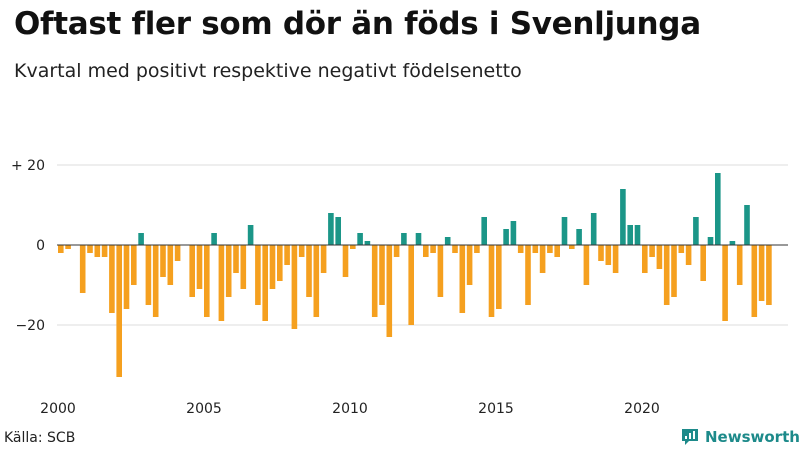 The height and width of the screenshot is (450, 800). Describe the element at coordinates (357, 24) in the screenshot. I see `chart-title: Oftast fler som dör än föds i Svenljunga` at that location.